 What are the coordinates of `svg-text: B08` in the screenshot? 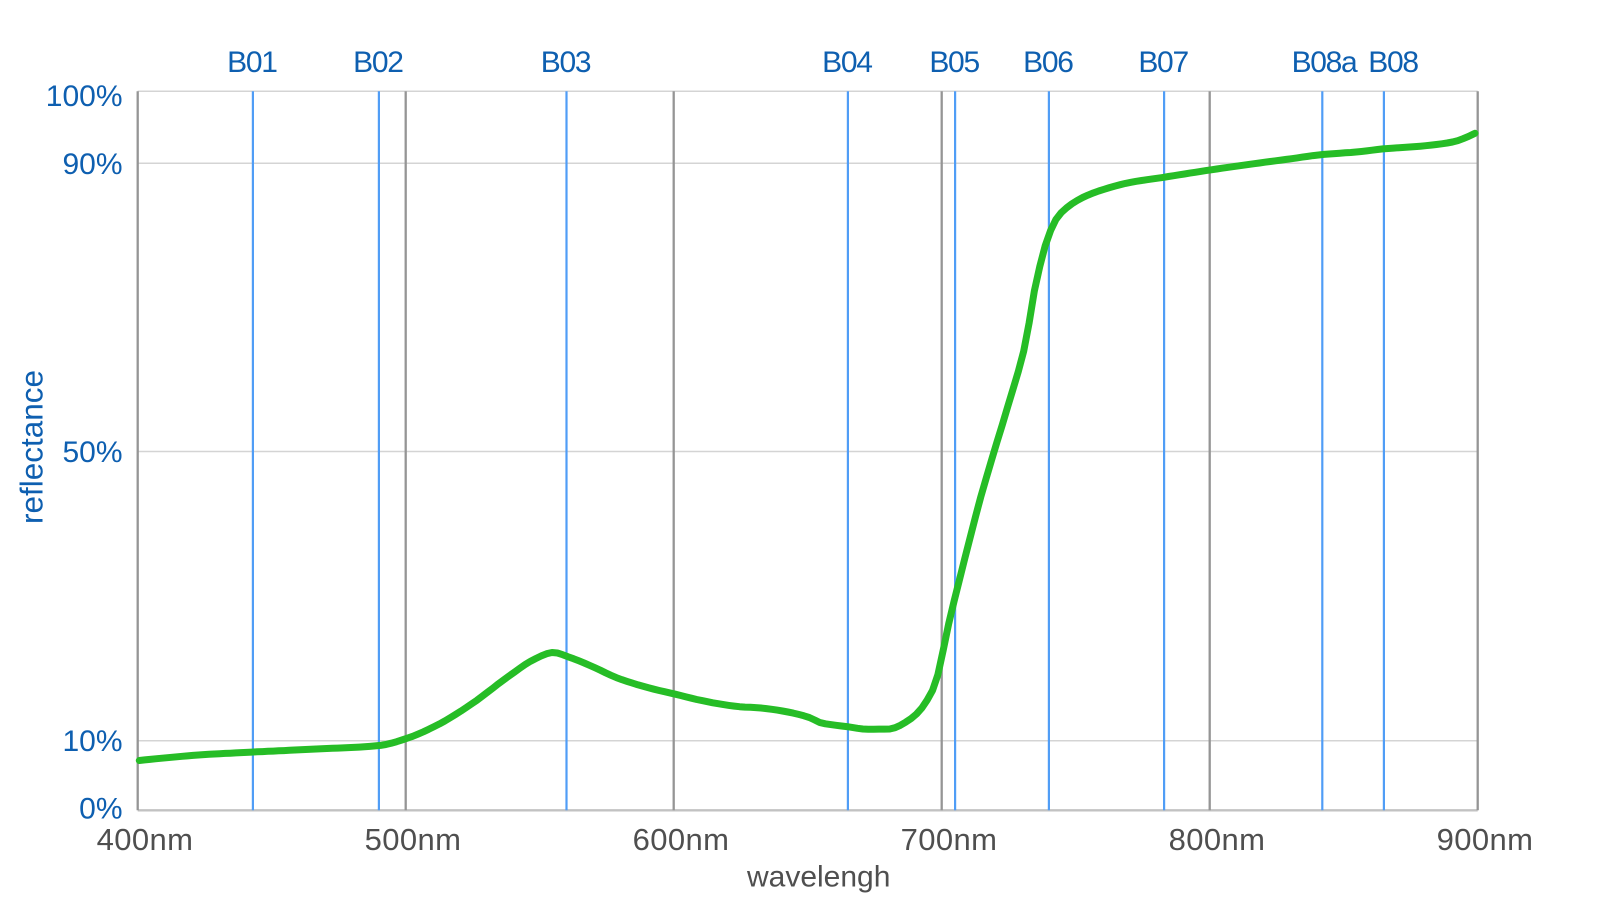 It's located at (1393, 62).